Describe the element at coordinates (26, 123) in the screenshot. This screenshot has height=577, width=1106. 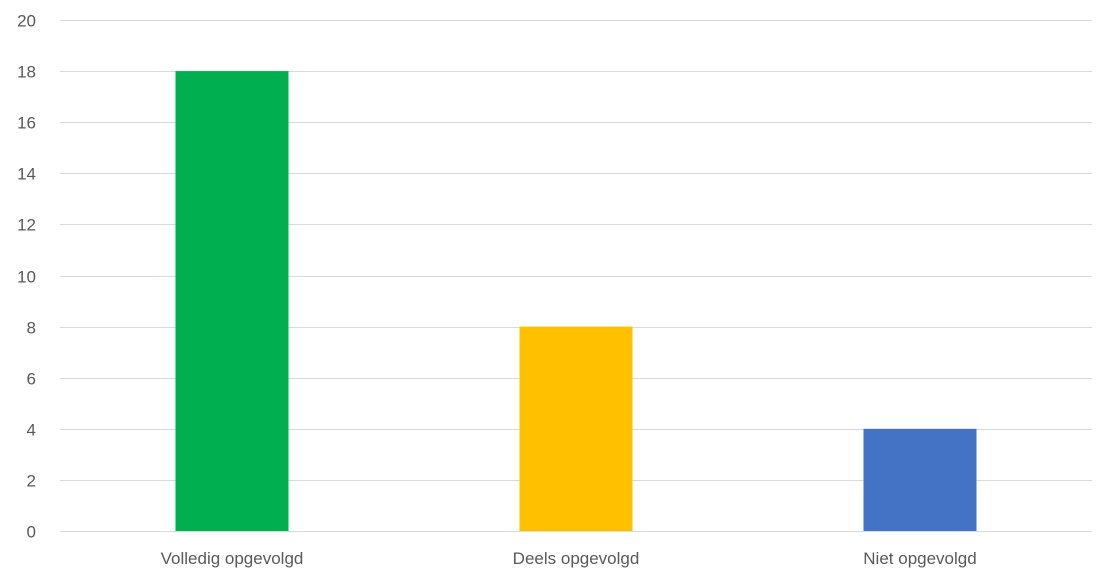
I see `y-tick-label: 16` at that location.